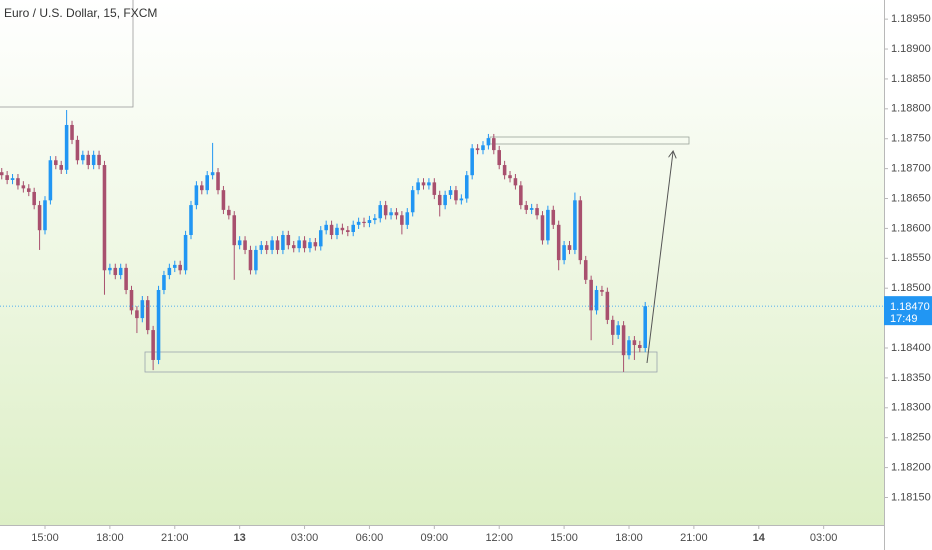  I want to click on x-tick-label: 18:00, so click(110, 538).